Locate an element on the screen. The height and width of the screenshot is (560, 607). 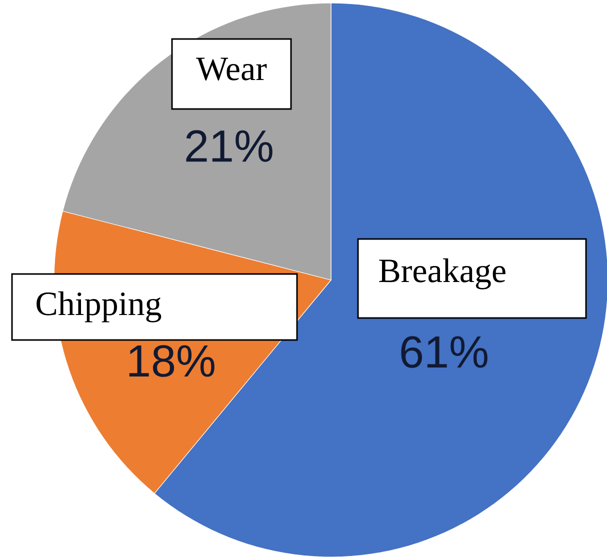
data-label: 21% is located at coordinates (229, 146).